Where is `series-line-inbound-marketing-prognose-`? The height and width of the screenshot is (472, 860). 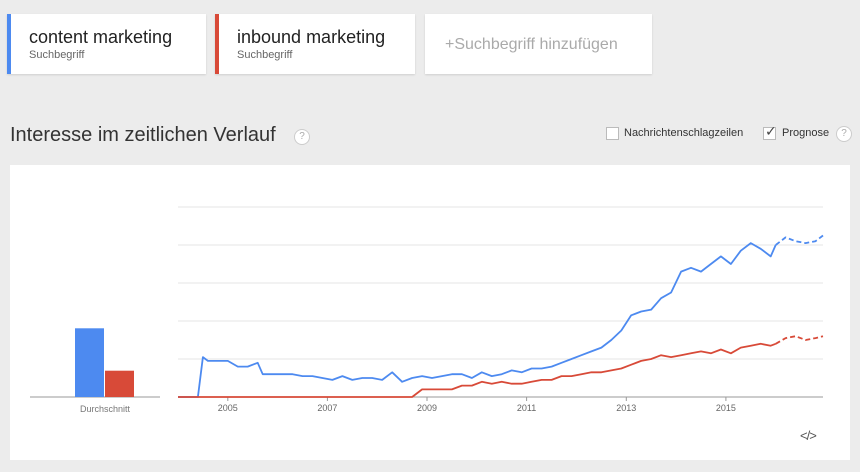
series-line-inbound-marketing-prognose- is located at coordinates (799, 340).